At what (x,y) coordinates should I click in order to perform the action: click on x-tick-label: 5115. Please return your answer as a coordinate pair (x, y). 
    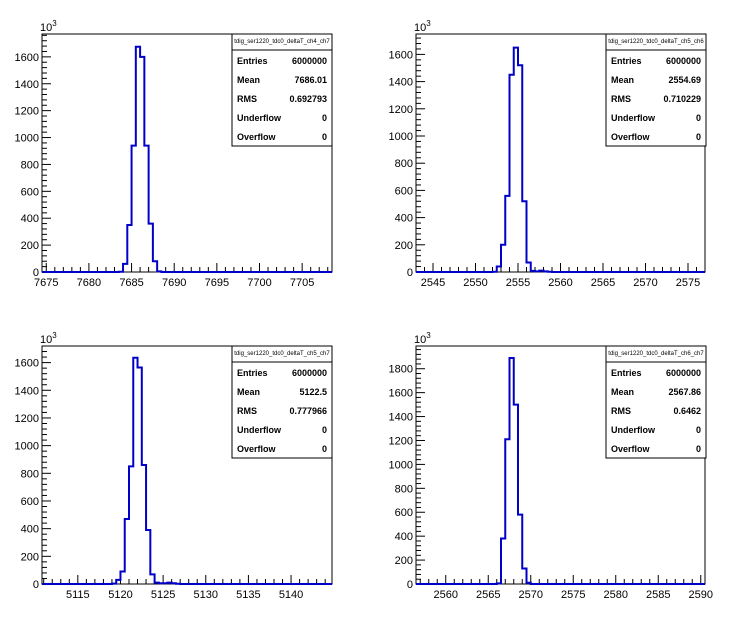
    Looking at the image, I should click on (78, 595).